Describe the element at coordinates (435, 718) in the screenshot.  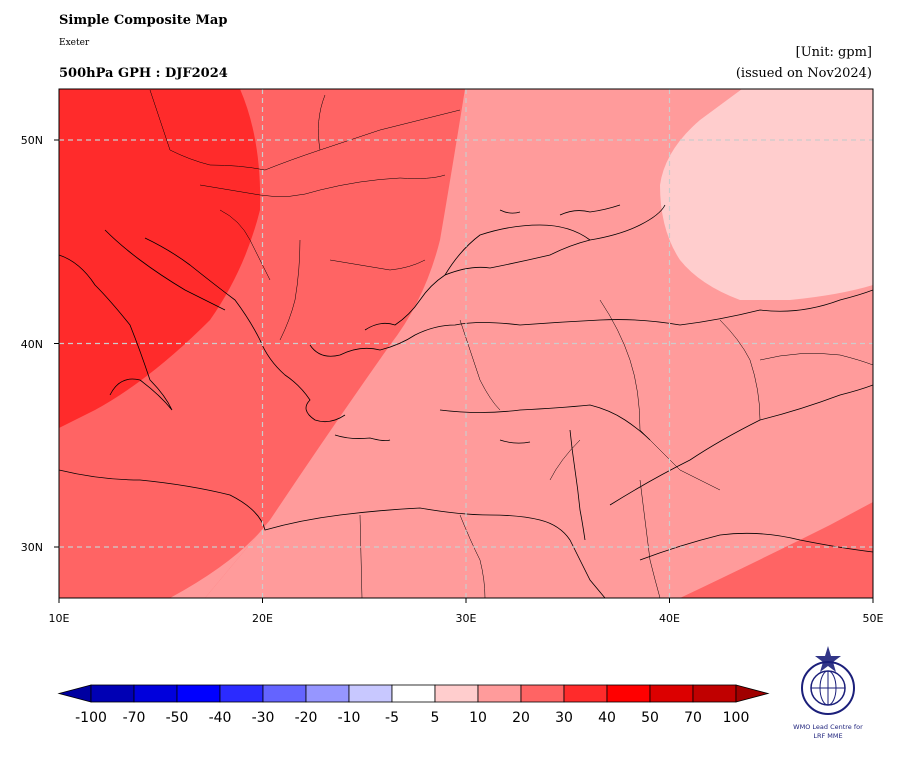
I see `colorbar-tick-label: 5` at that location.